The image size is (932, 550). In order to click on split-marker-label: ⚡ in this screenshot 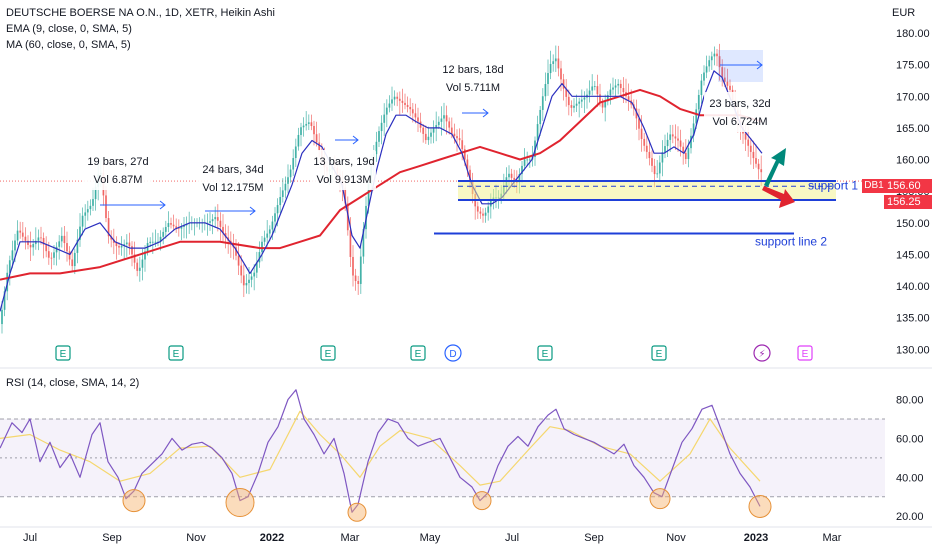, I will do `click(761, 354)`.